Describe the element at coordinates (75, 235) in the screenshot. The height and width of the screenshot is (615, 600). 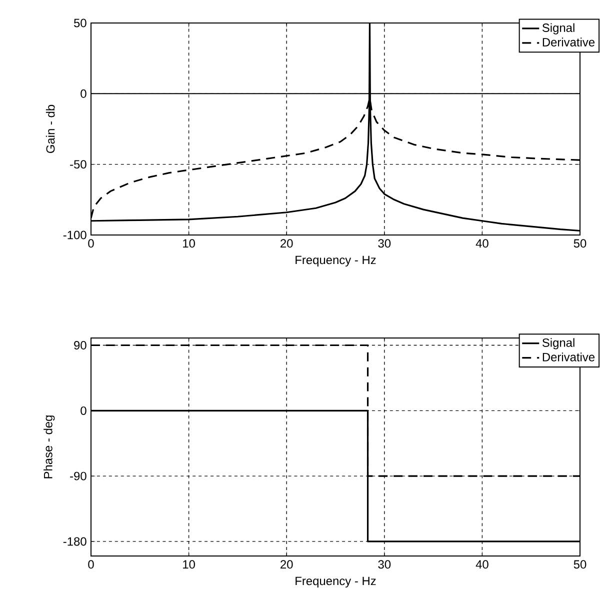
I see `y-tick-label: -100` at that location.